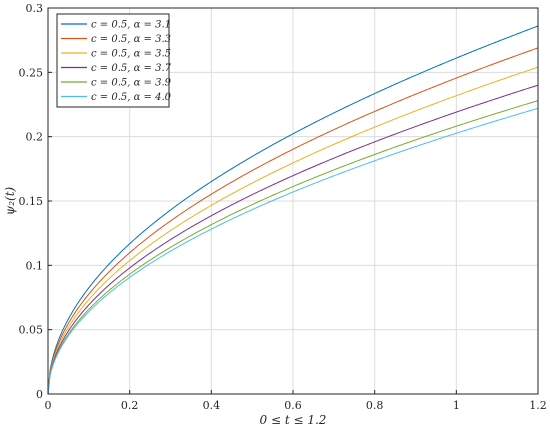 The width and height of the screenshot is (550, 432). Describe the element at coordinates (31, 72) in the screenshot. I see `y-tick-label-5: 0.25` at that location.